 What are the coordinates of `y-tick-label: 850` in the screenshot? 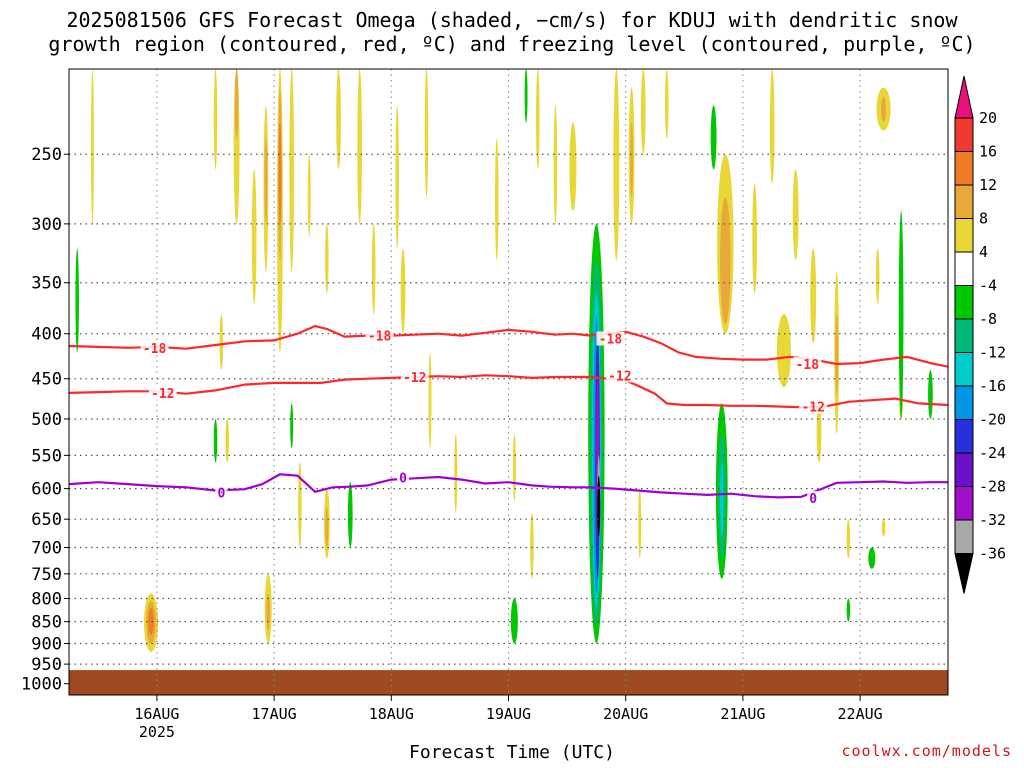 It's located at (46, 623).